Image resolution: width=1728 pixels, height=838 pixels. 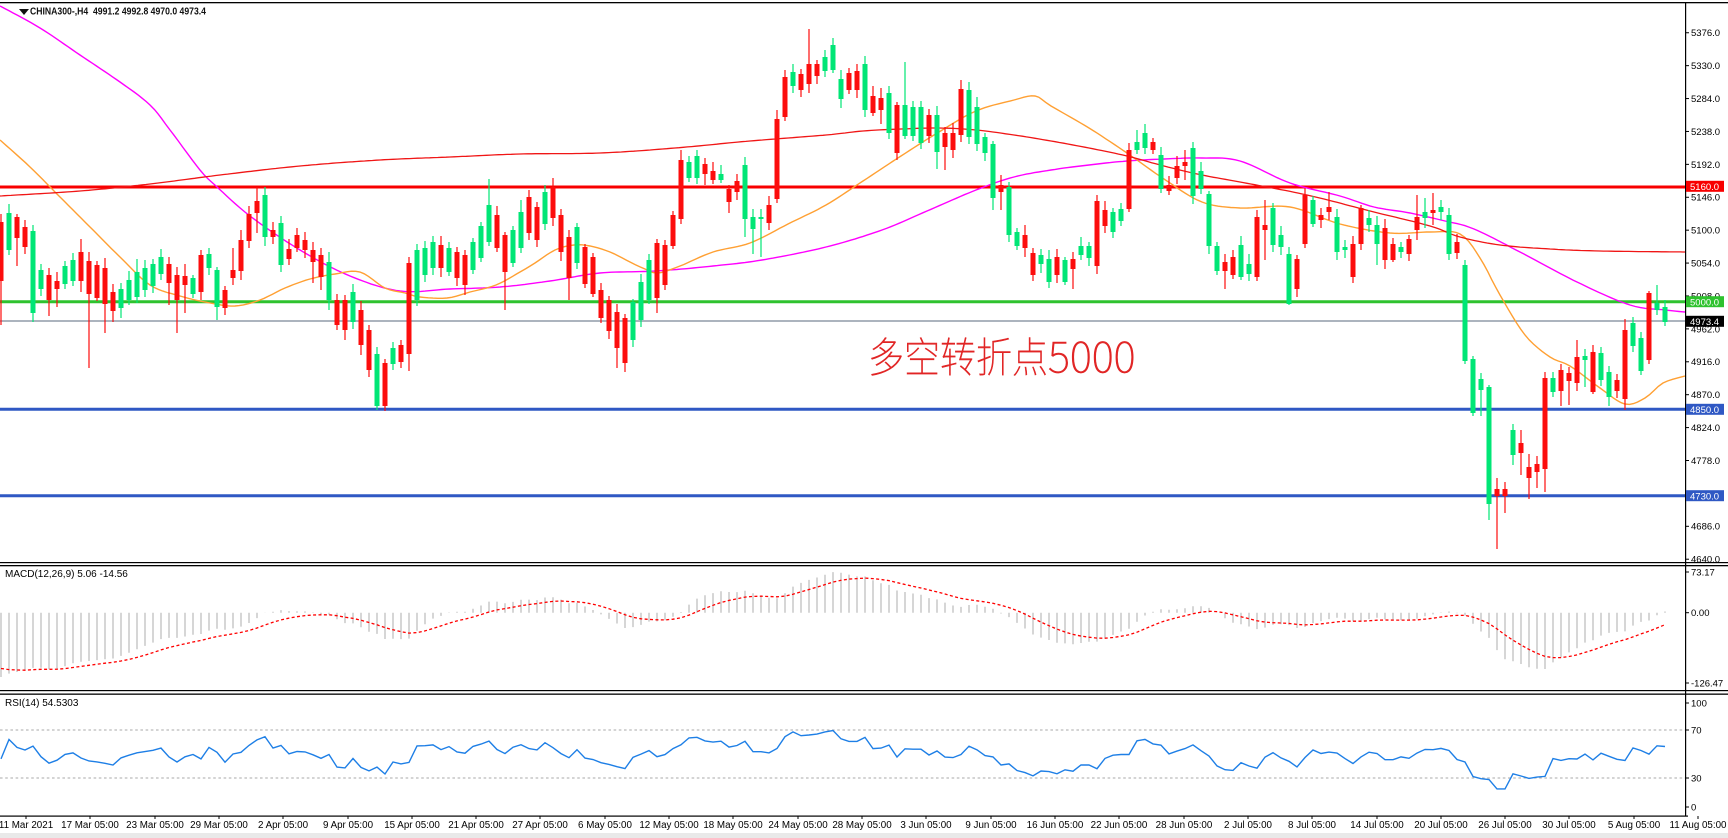 I want to click on svg-text: 15 Apr 05:00, so click(x=412, y=825).